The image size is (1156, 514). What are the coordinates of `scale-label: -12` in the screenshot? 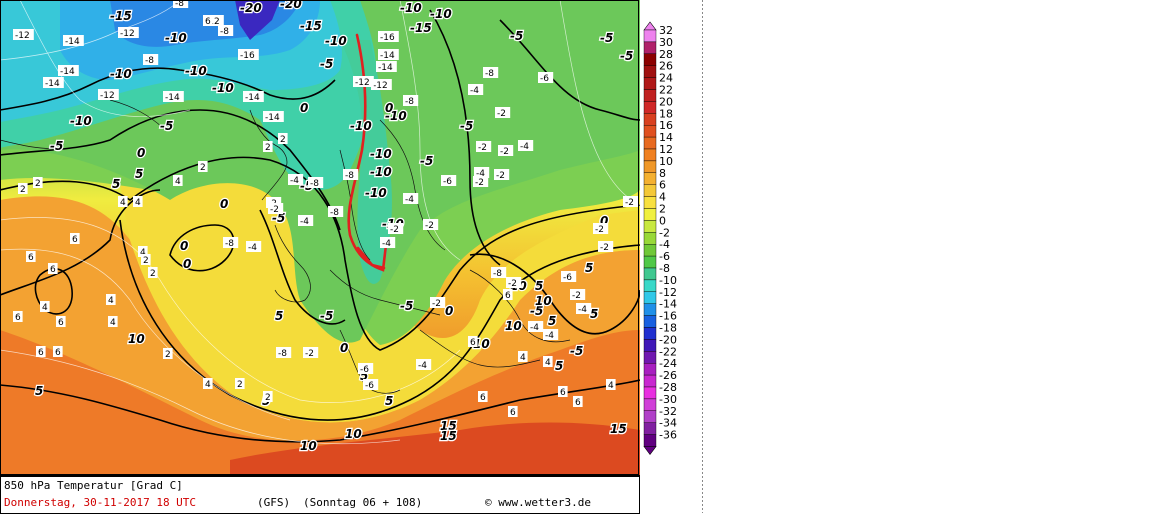 It's located at (668, 292).